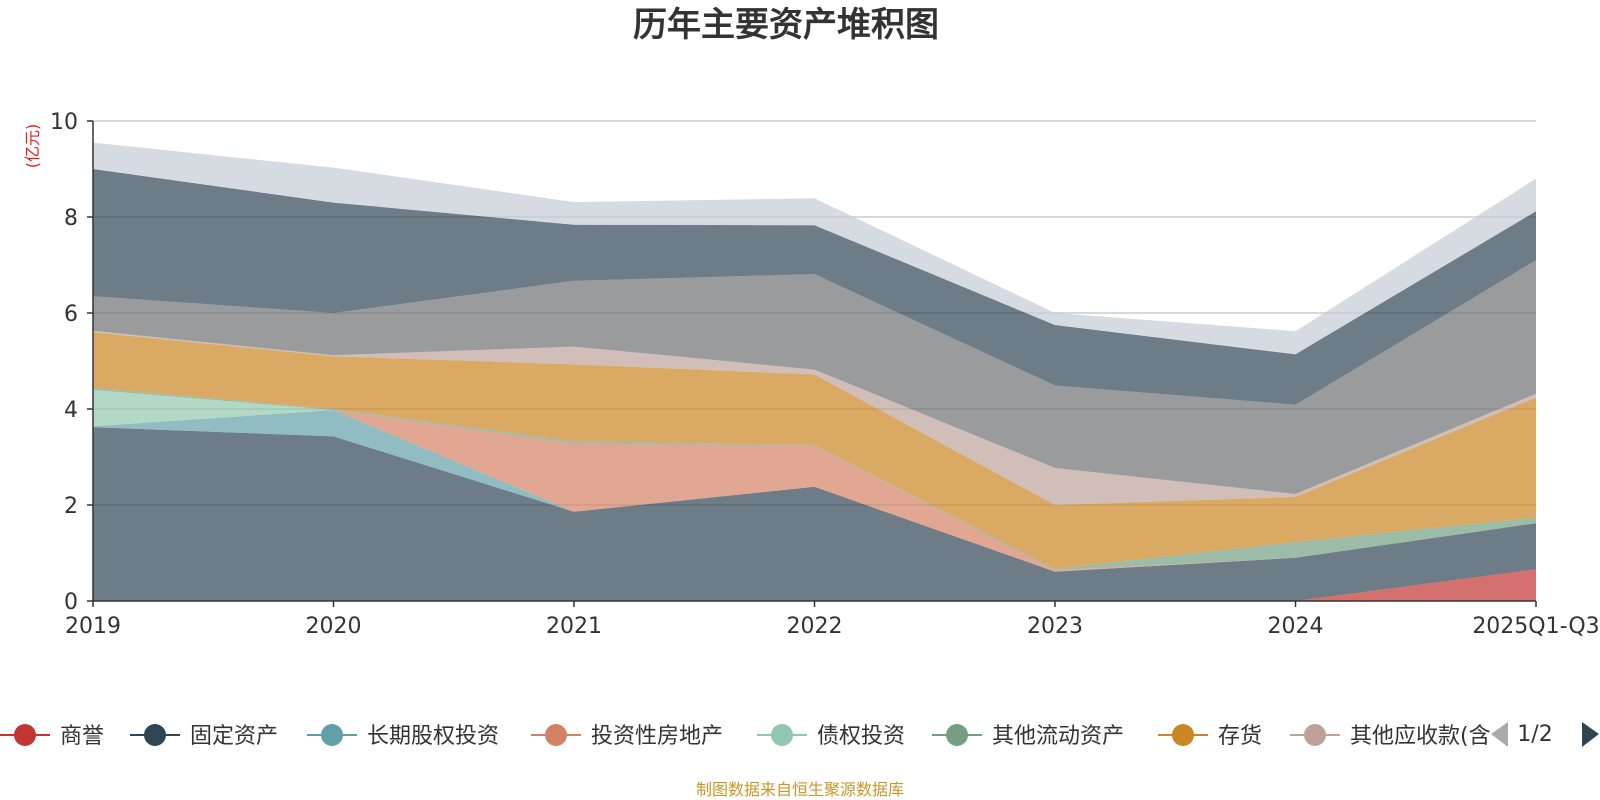  What do you see at coordinates (1534, 734) in the screenshot?
I see `legend-page-indicator: 1/2` at bounding box center [1534, 734].